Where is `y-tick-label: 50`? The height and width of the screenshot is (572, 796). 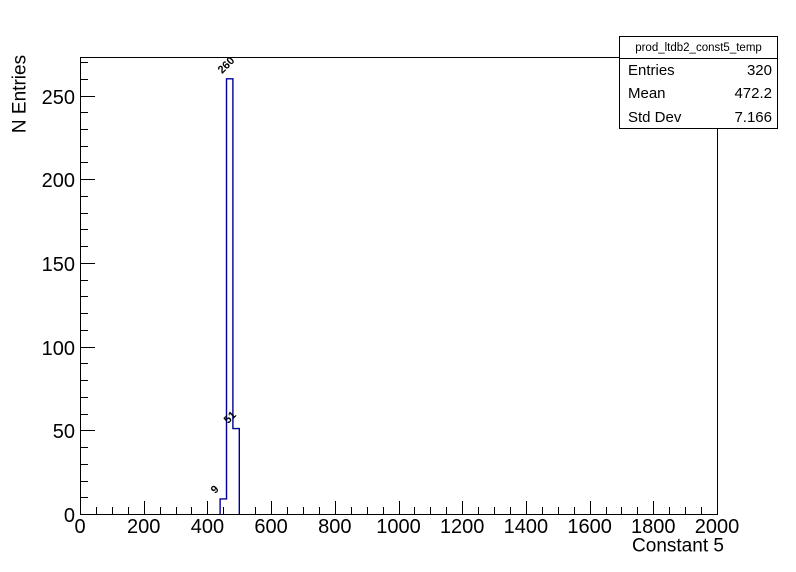 y-tick-label: 50 is located at coordinates (63, 432).